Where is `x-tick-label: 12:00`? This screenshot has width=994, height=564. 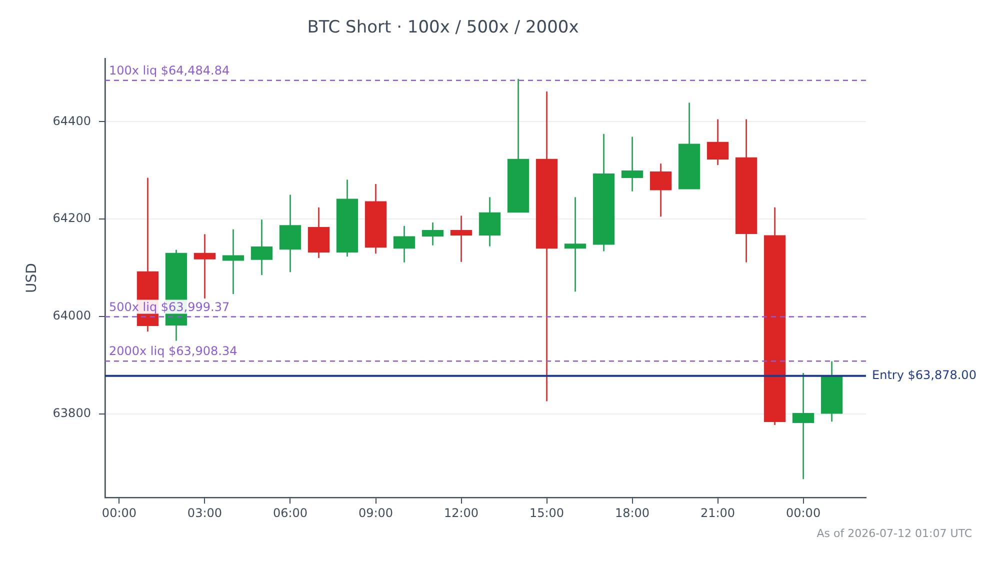 x-tick-label: 12:00 is located at coordinates (461, 513).